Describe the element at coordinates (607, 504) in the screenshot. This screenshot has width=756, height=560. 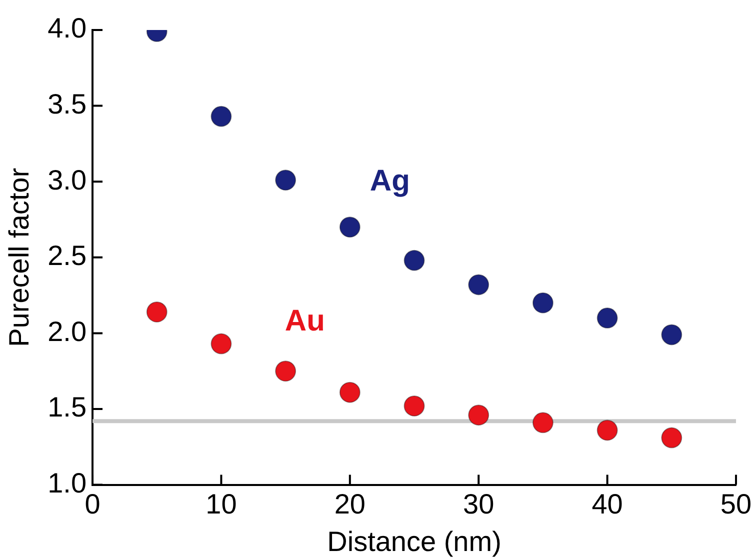
I see `x-tick-label: 40` at that location.